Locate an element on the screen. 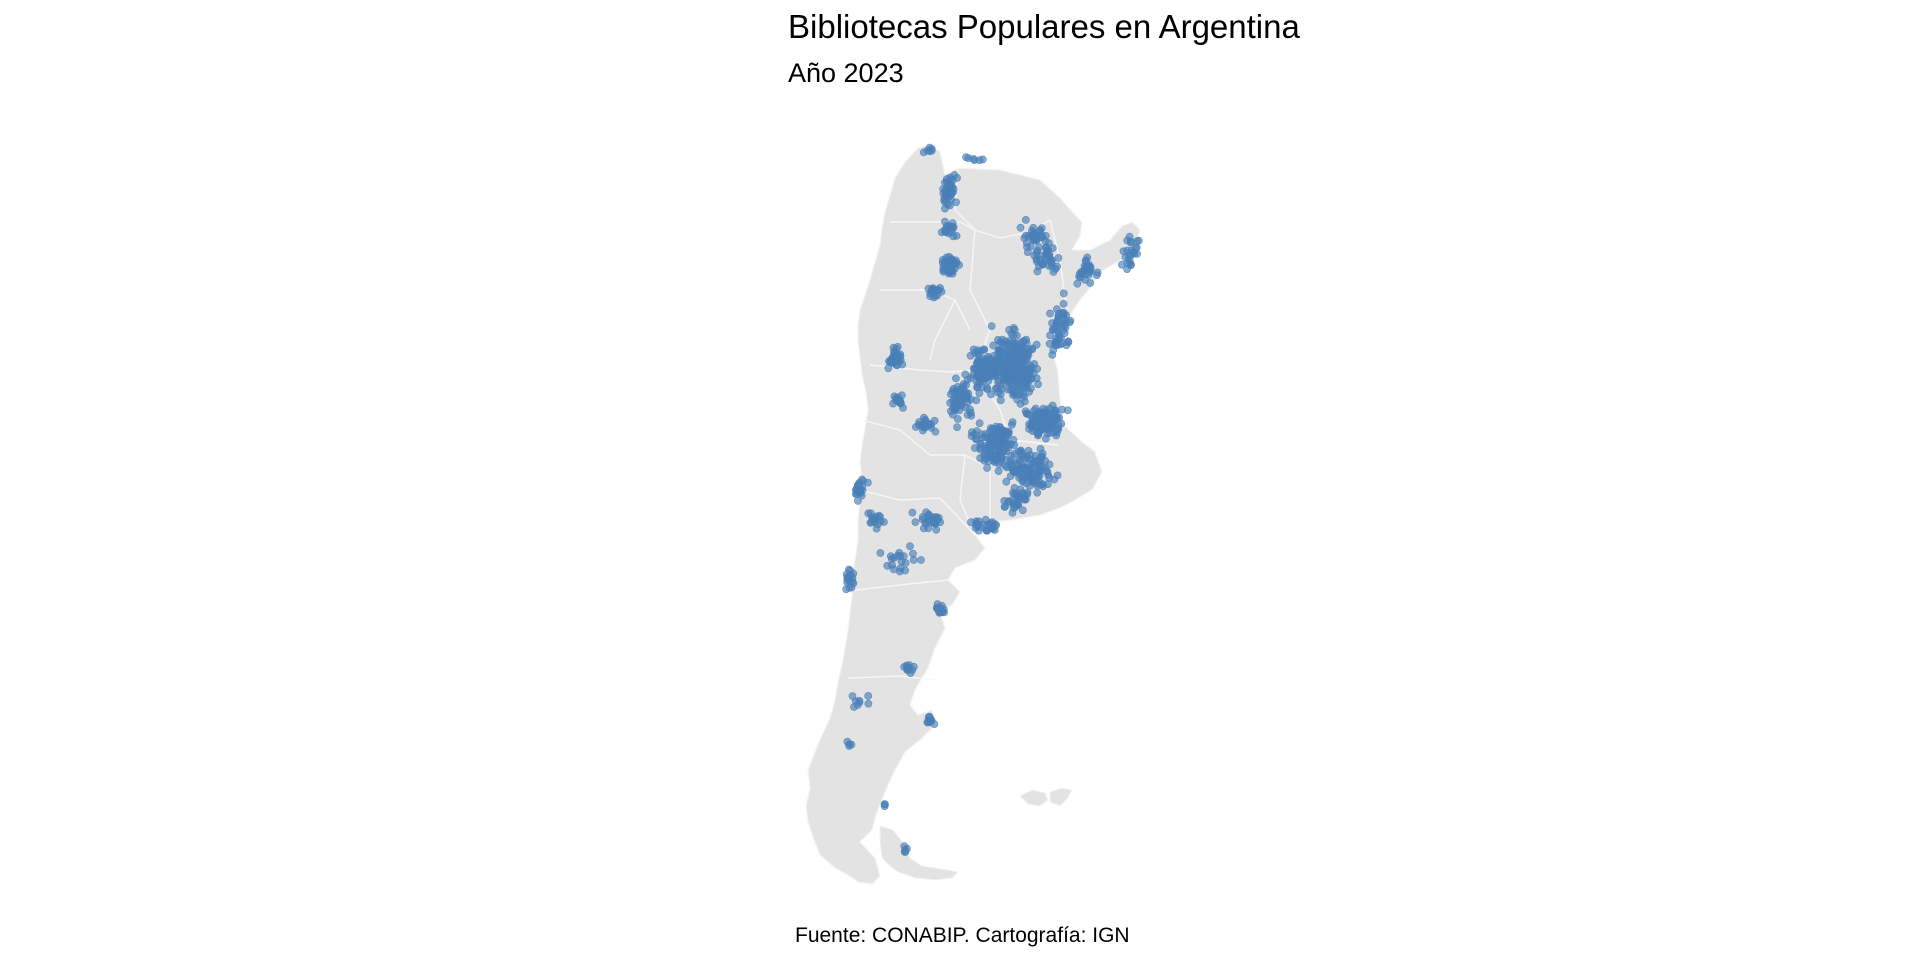 Image resolution: width=1920 pixels, height=960 pixels. map-caption: Fuente: CONABIP. Cartografía: IGN is located at coordinates (962, 935).